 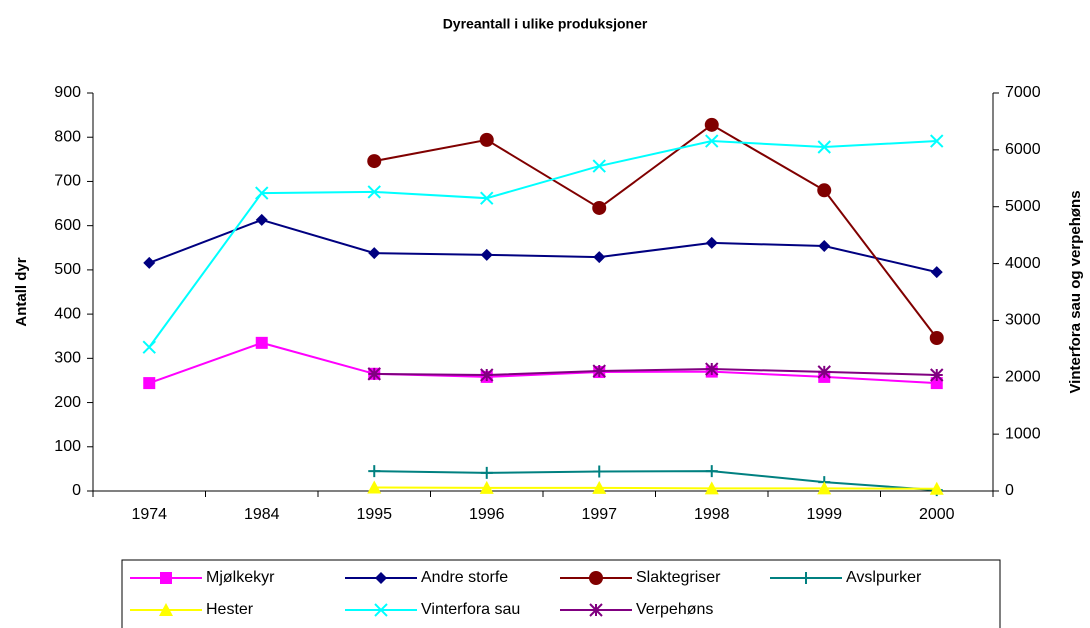 I want to click on y-tick-label: 700, so click(x=67, y=181).